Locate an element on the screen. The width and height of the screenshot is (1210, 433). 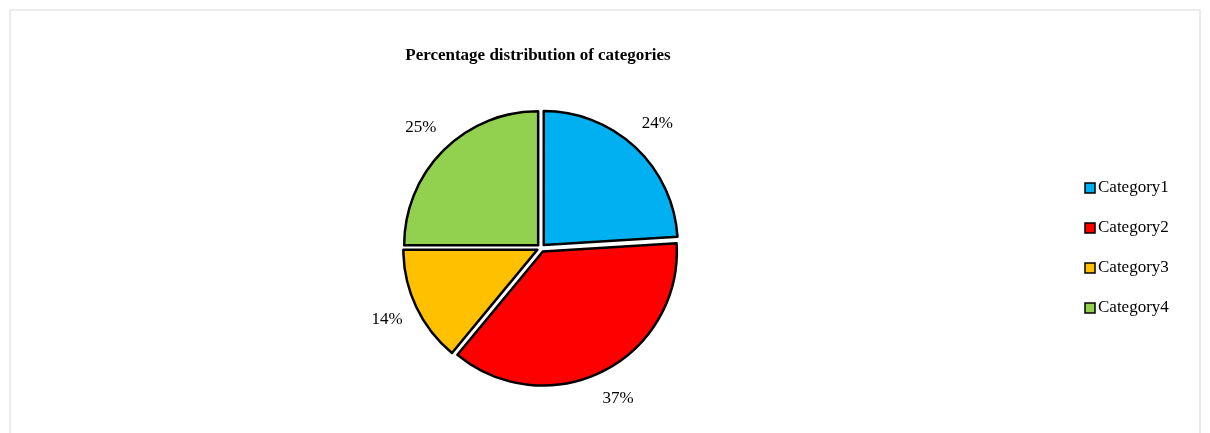
data-label: 14% is located at coordinates (387, 319).